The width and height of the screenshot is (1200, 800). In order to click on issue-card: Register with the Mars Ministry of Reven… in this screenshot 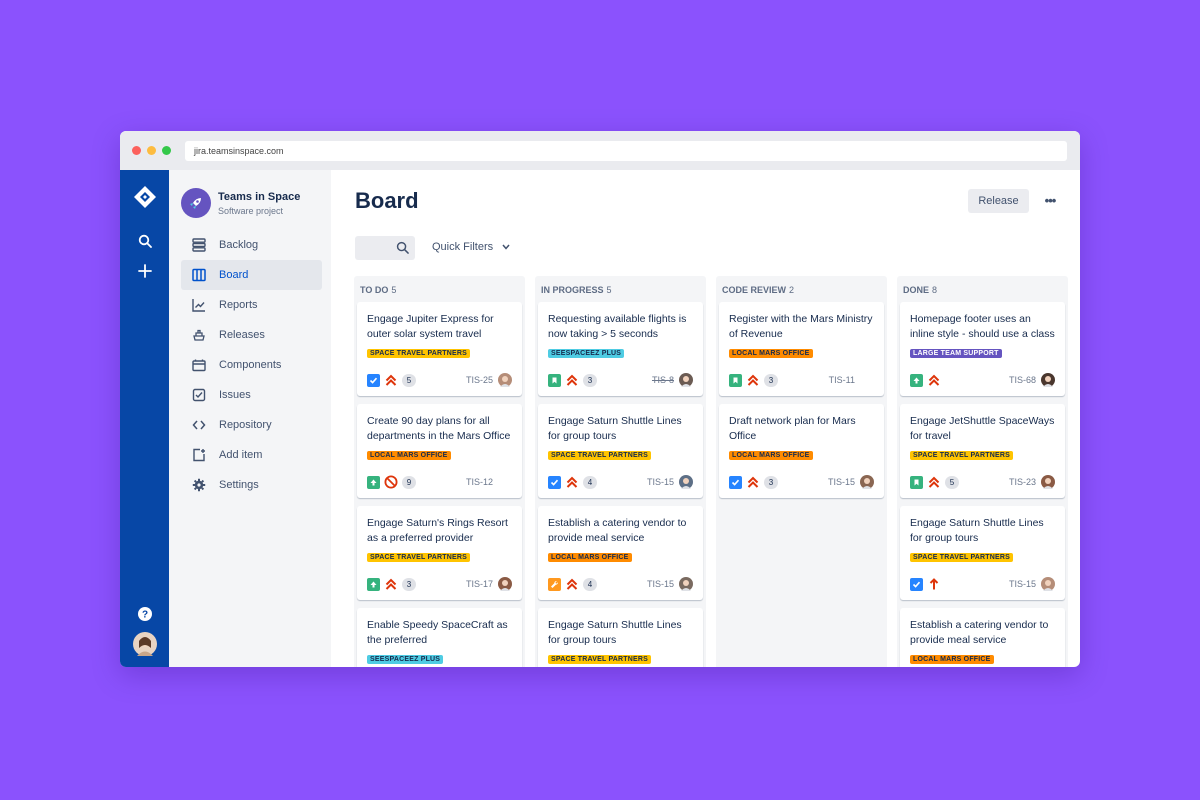, I will do `click(801, 349)`.